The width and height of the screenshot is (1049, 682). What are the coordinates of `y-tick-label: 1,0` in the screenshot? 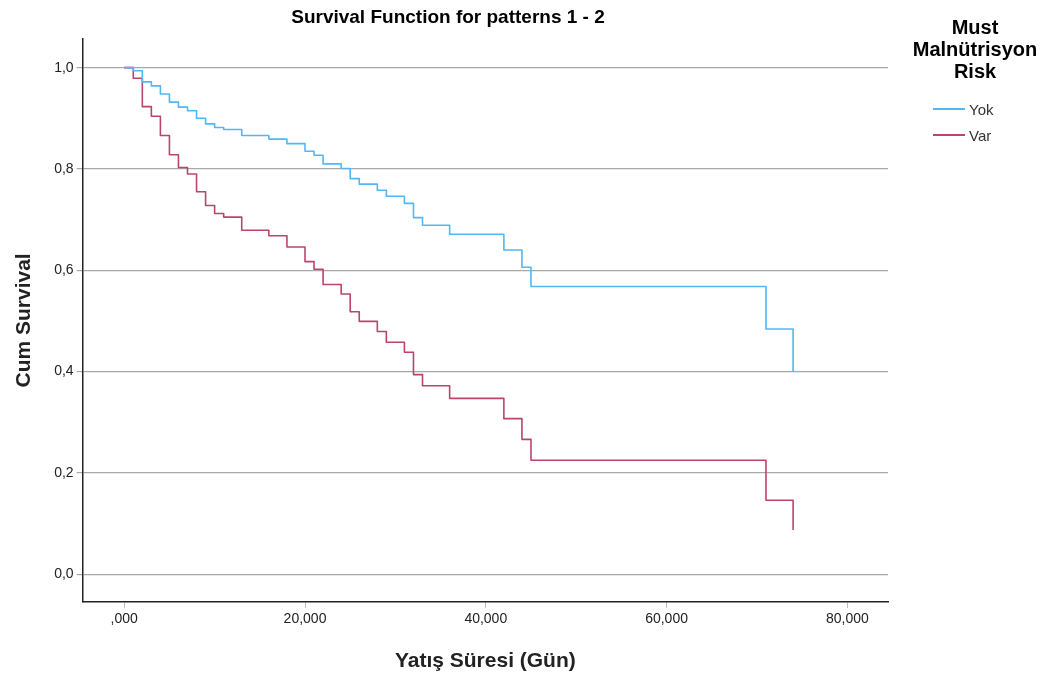 It's located at (64, 66).